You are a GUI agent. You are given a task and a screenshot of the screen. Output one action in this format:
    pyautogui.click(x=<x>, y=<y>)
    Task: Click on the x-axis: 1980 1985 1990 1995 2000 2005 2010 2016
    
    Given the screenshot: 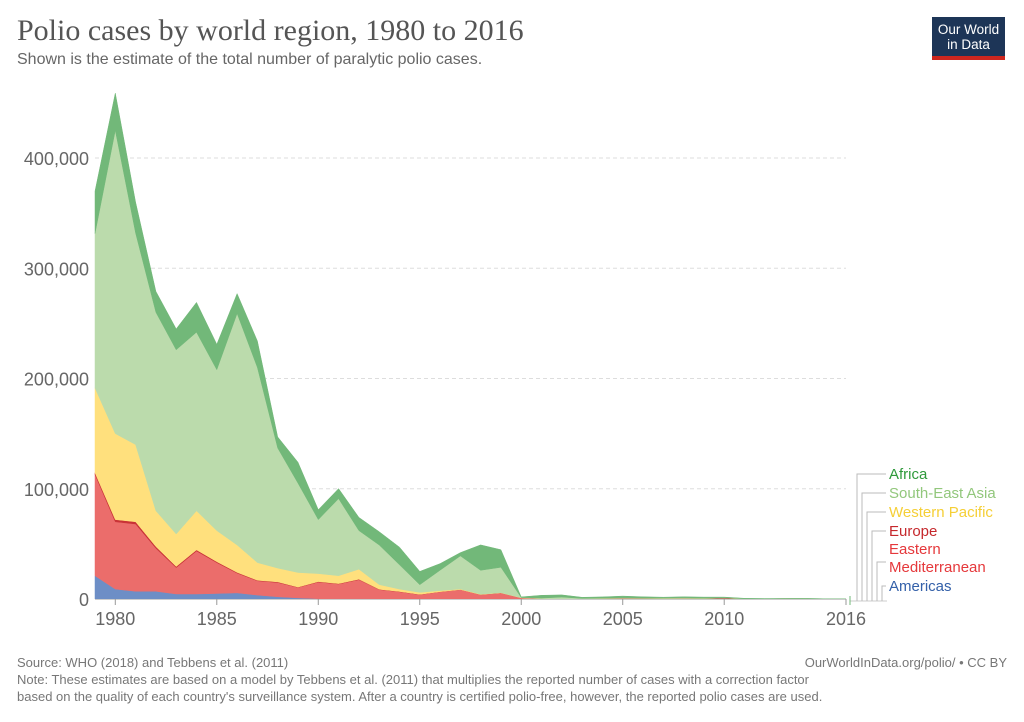 What is the action you would take?
    pyautogui.click(x=480, y=614)
    